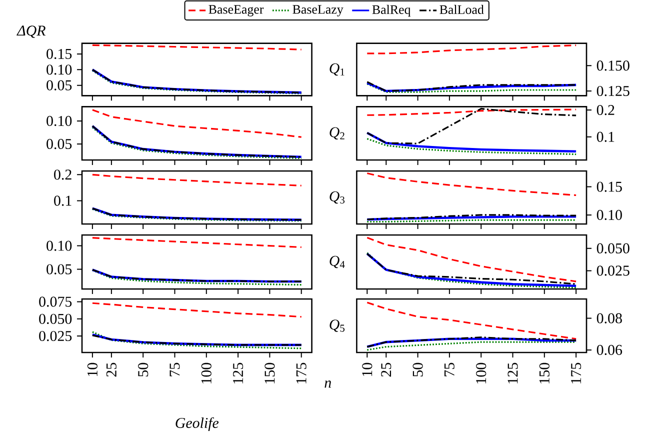 This screenshot has height=436, width=659. Describe the element at coordinates (337, 326) in the screenshot. I see `text: Q$_{5}$` at that location.